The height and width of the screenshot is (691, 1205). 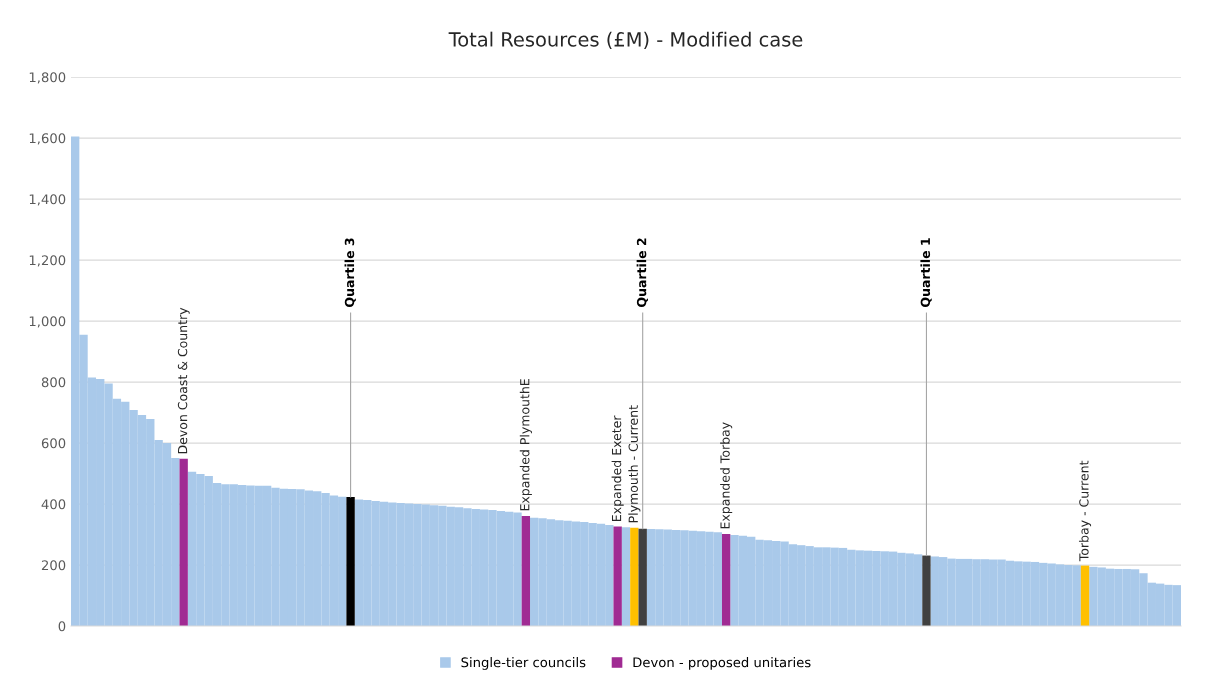 I want to click on y-tick-label: 1,600, so click(x=47, y=139).